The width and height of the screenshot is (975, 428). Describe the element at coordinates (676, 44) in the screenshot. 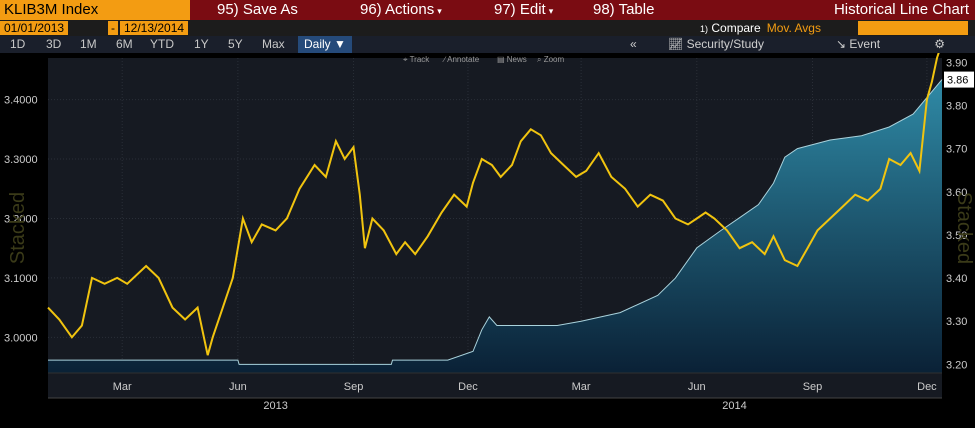

I see `chart-tool-icon: 📈︎` at that location.